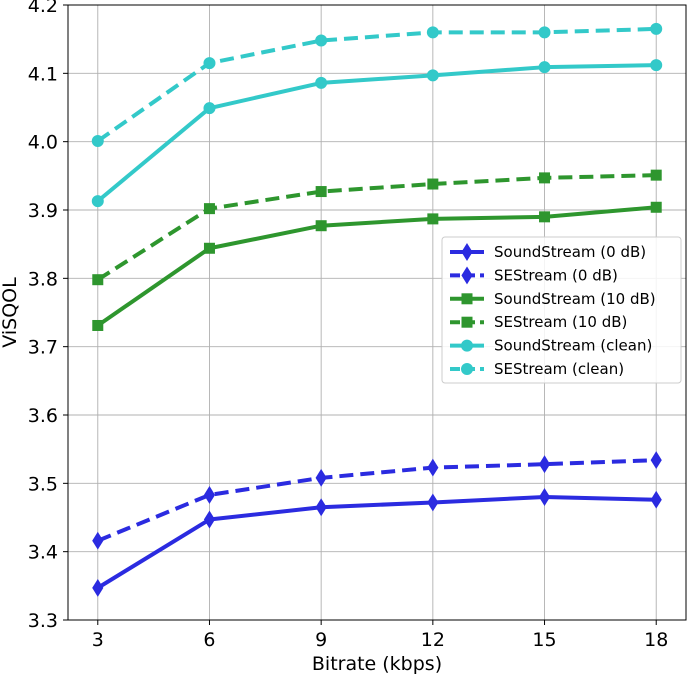 Image resolution: width=688 pixels, height=674 pixels. I want to click on x-tick-label: 3, so click(98, 640).